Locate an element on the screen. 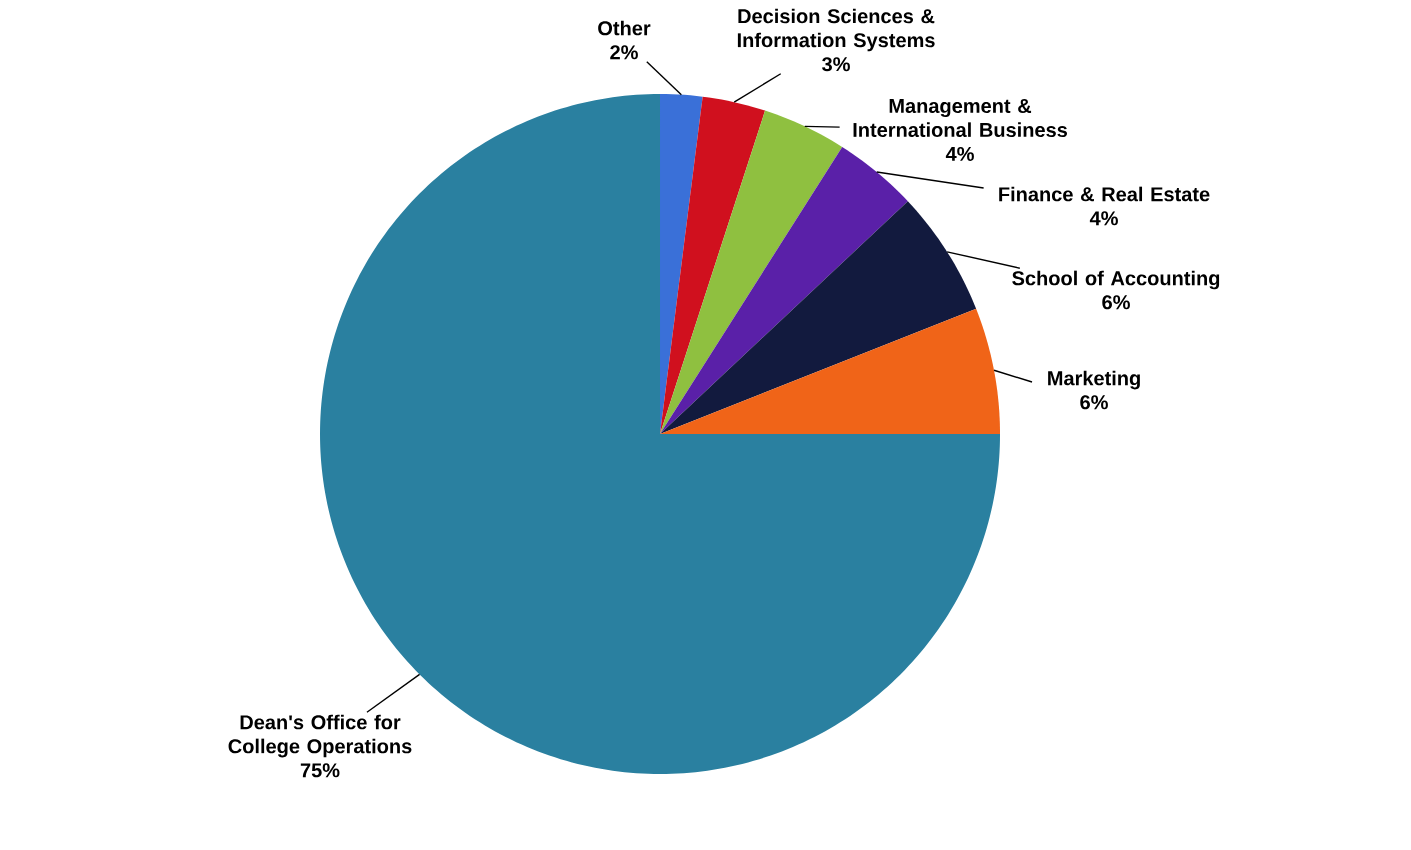 The image size is (1411, 850). slice-label: Decision Sciences & Information Systems is located at coordinates (836, 30).